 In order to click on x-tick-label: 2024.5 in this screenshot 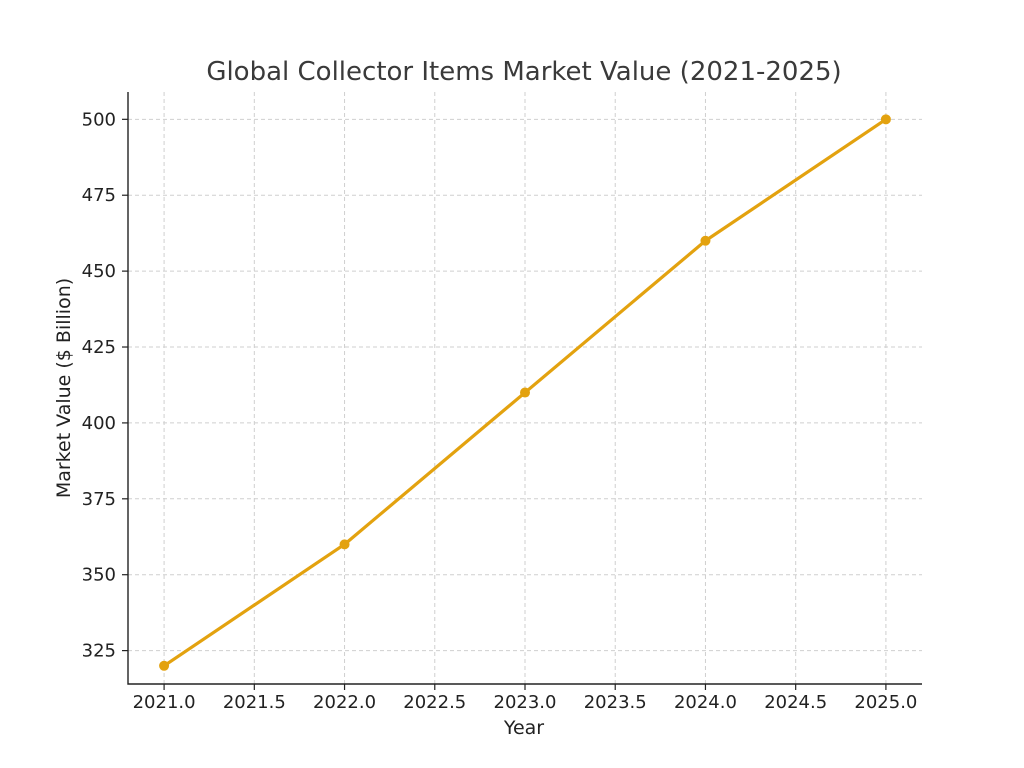, I will do `click(795, 702)`.